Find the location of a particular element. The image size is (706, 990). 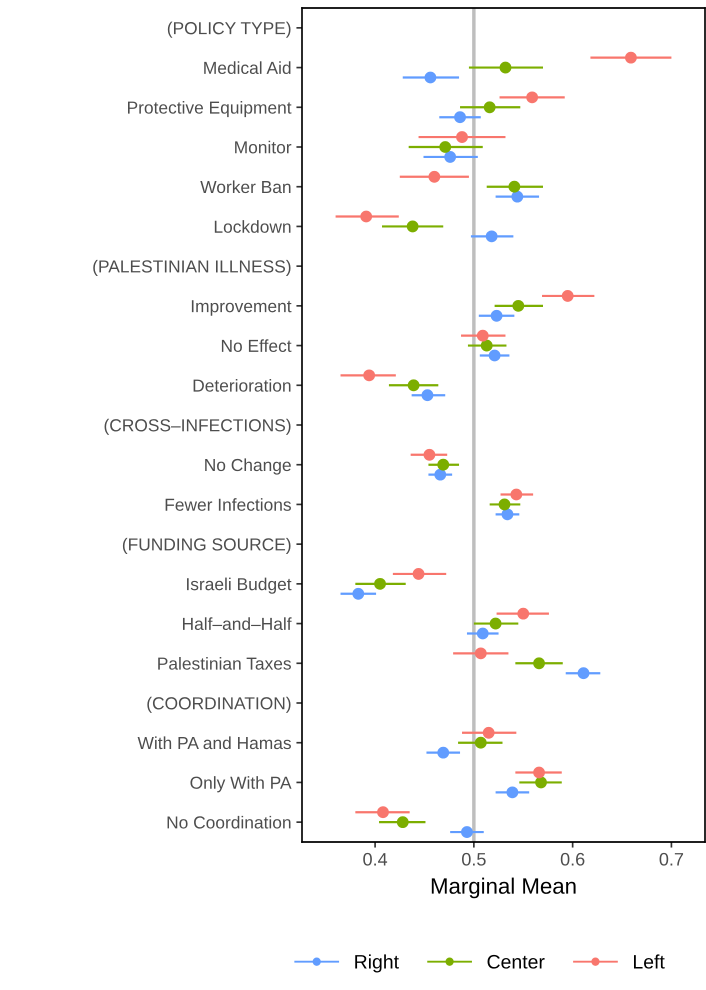

y-tick-label: (POLICY TYPE) is located at coordinates (229, 30).